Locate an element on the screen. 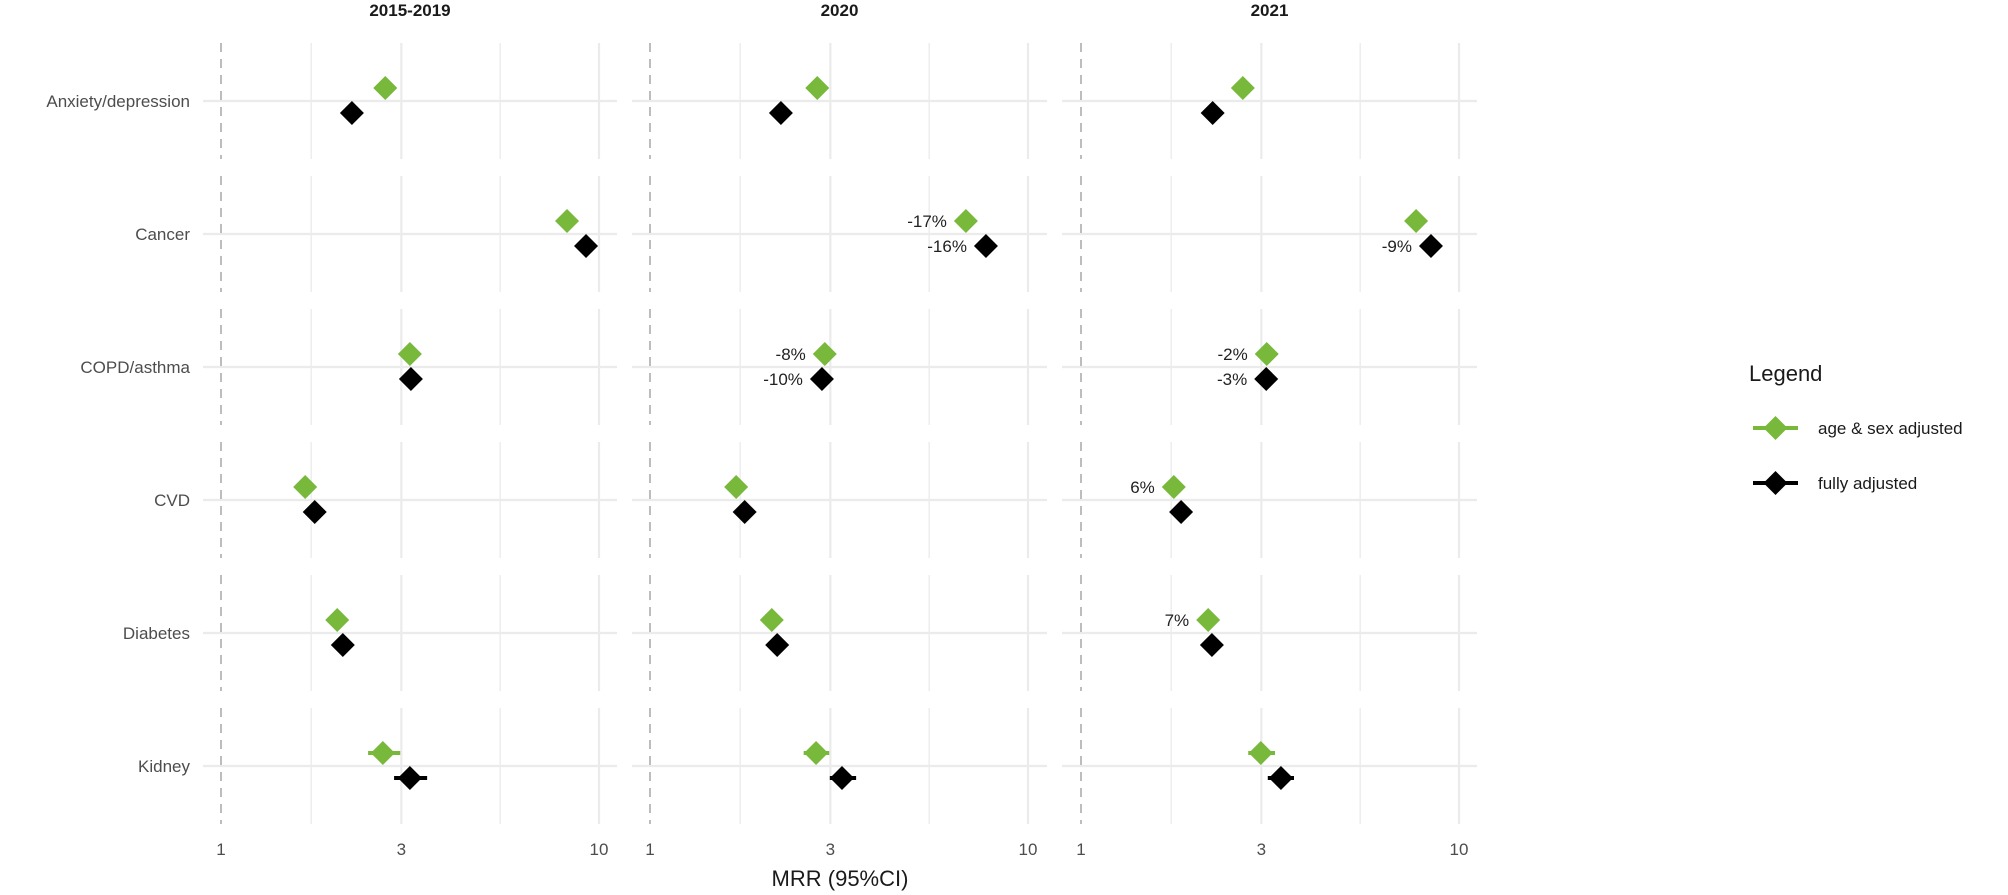 The width and height of the screenshot is (2008, 895). y-label-copd-asthma: COPD/asthma is located at coordinates (135, 367).